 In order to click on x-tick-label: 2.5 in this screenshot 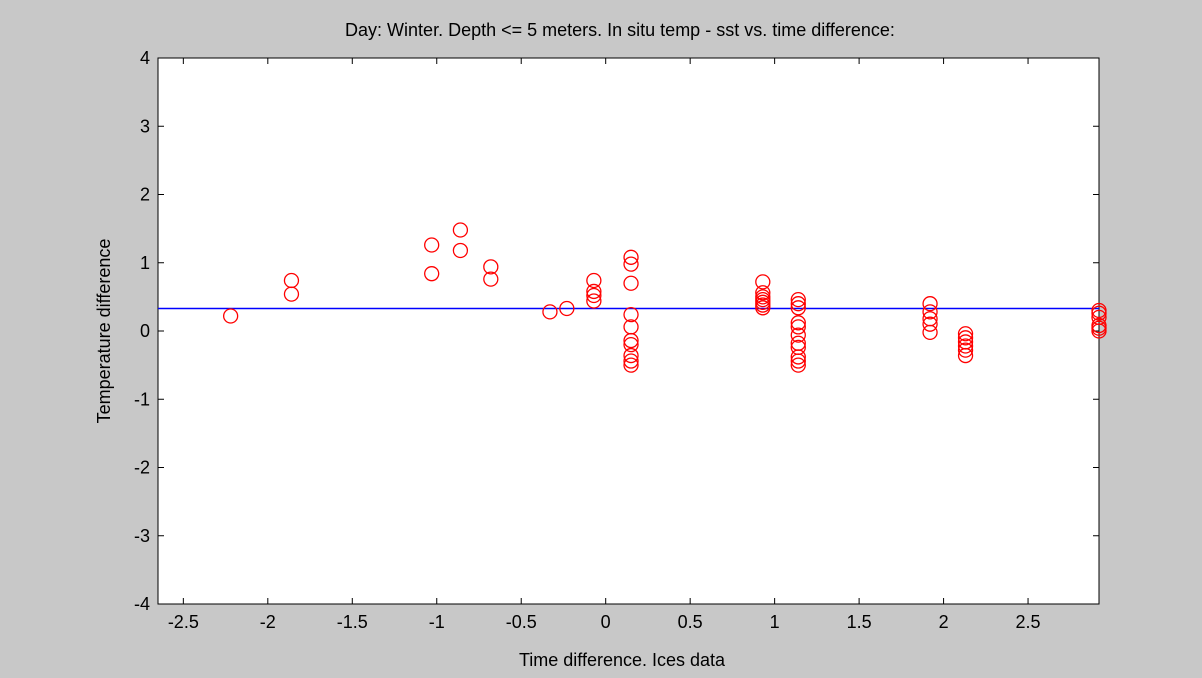, I will do `click(1028, 622)`.